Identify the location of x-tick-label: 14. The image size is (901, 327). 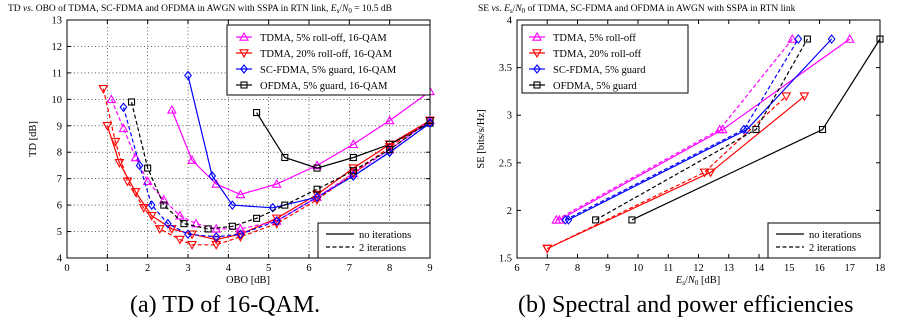
(759, 268).